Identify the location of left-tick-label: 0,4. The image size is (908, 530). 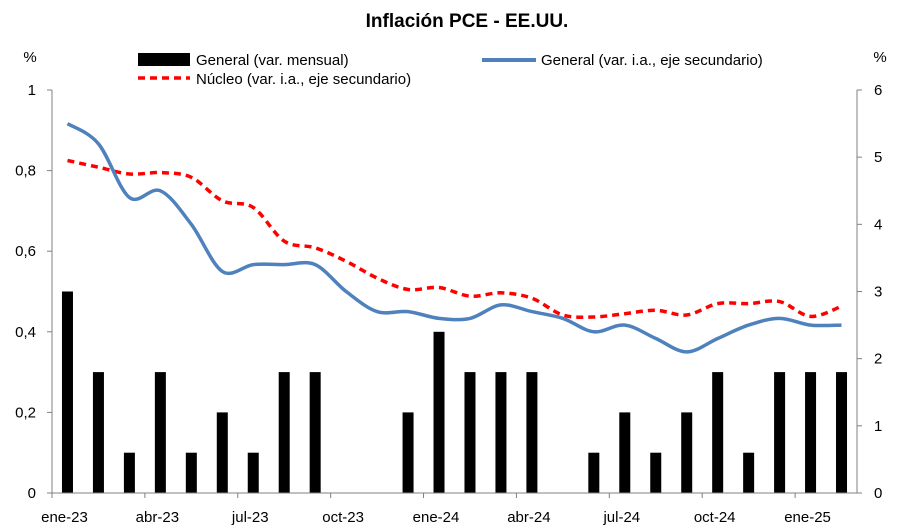
(25, 332).